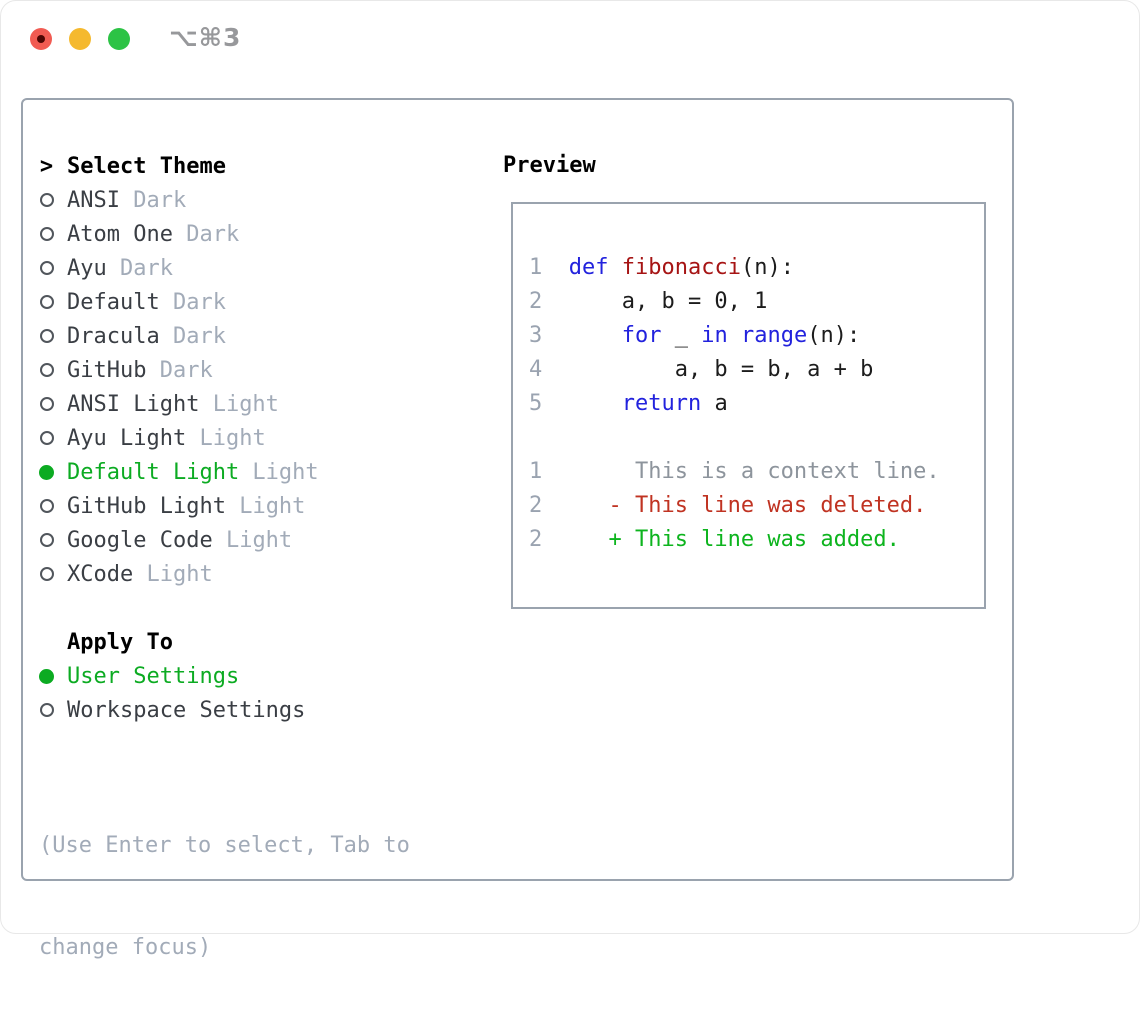 The image size is (1140, 1033). I want to click on code-line: 2 a, b = 0, 1, so click(756, 302).